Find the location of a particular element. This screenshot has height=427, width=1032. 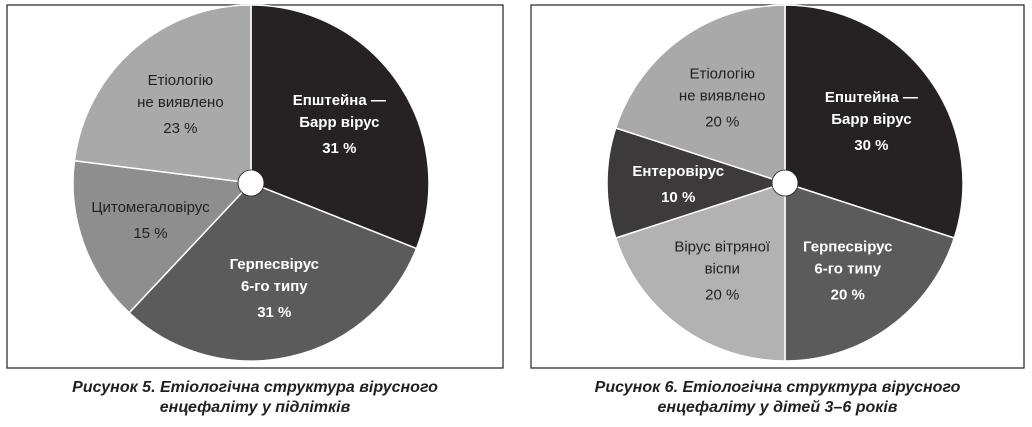

slice-label: Вірус вітряної is located at coordinates (722, 246).